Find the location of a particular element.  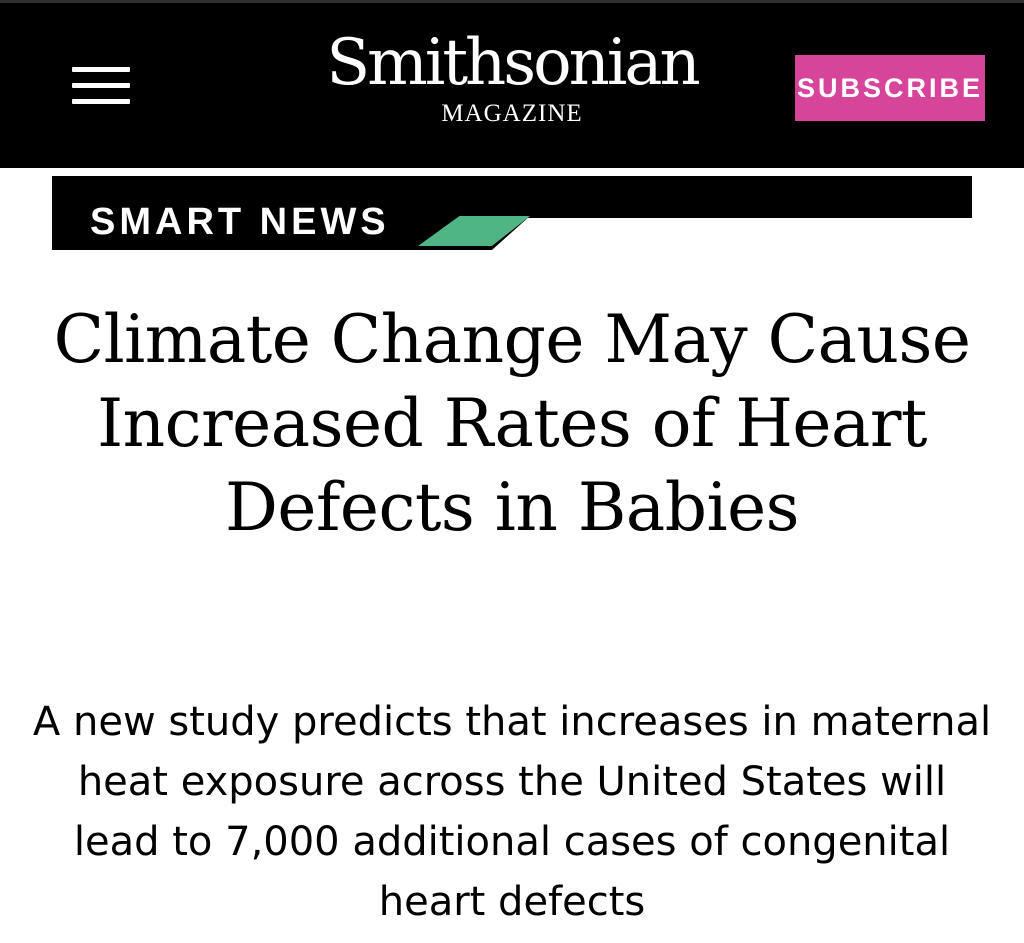

hamburger-menu-icon is located at coordinates (101, 87).